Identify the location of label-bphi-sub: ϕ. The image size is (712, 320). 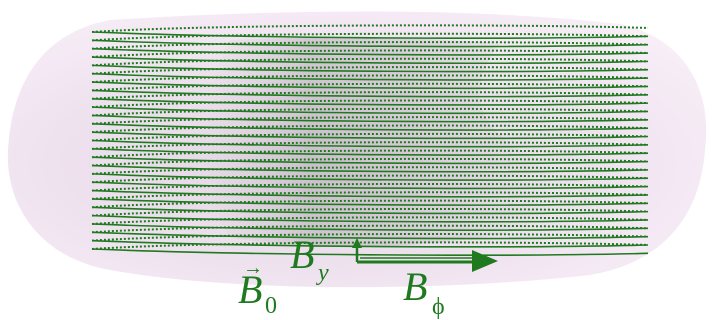
(438, 307).